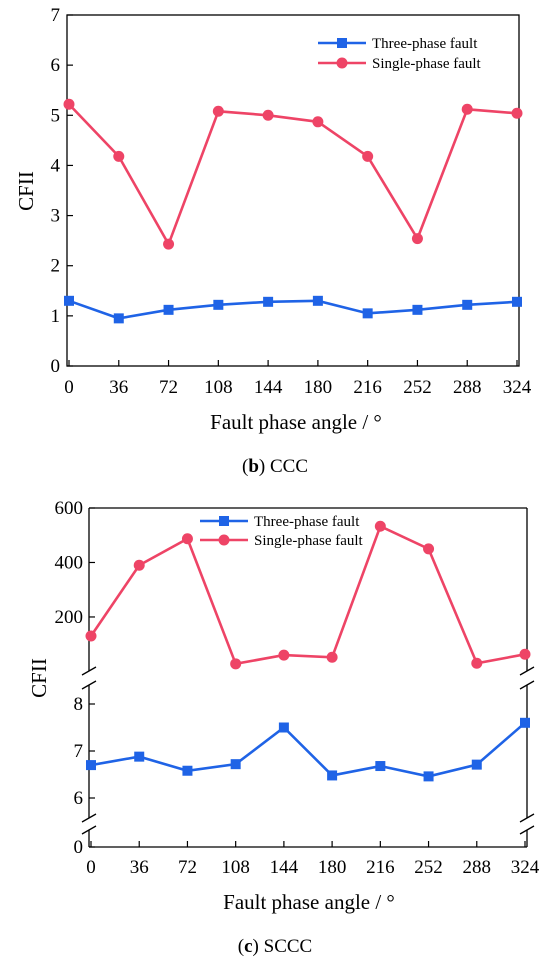  What do you see at coordinates (79, 704) in the screenshot?
I see `y-tick-label: 8` at bounding box center [79, 704].